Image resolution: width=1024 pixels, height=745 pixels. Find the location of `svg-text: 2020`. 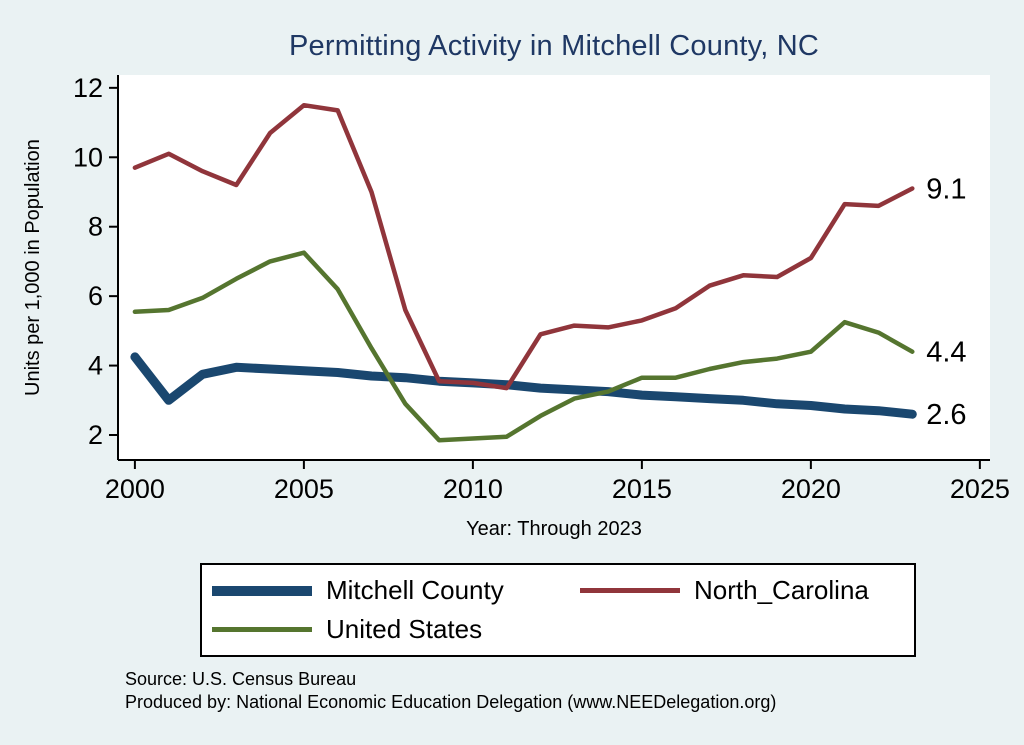

svg-text: 2020 is located at coordinates (811, 486).